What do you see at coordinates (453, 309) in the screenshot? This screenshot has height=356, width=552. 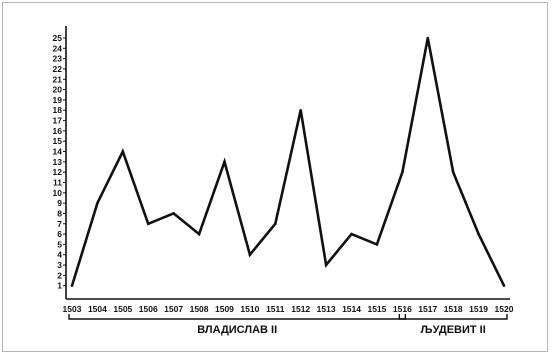 I see `x-tick-label: 1518` at bounding box center [453, 309].